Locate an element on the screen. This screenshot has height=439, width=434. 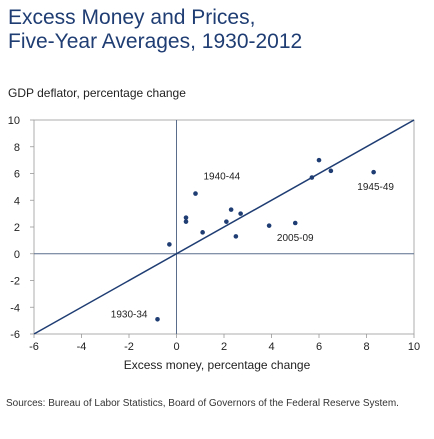
x-tick-label: -2 is located at coordinates (129, 347).